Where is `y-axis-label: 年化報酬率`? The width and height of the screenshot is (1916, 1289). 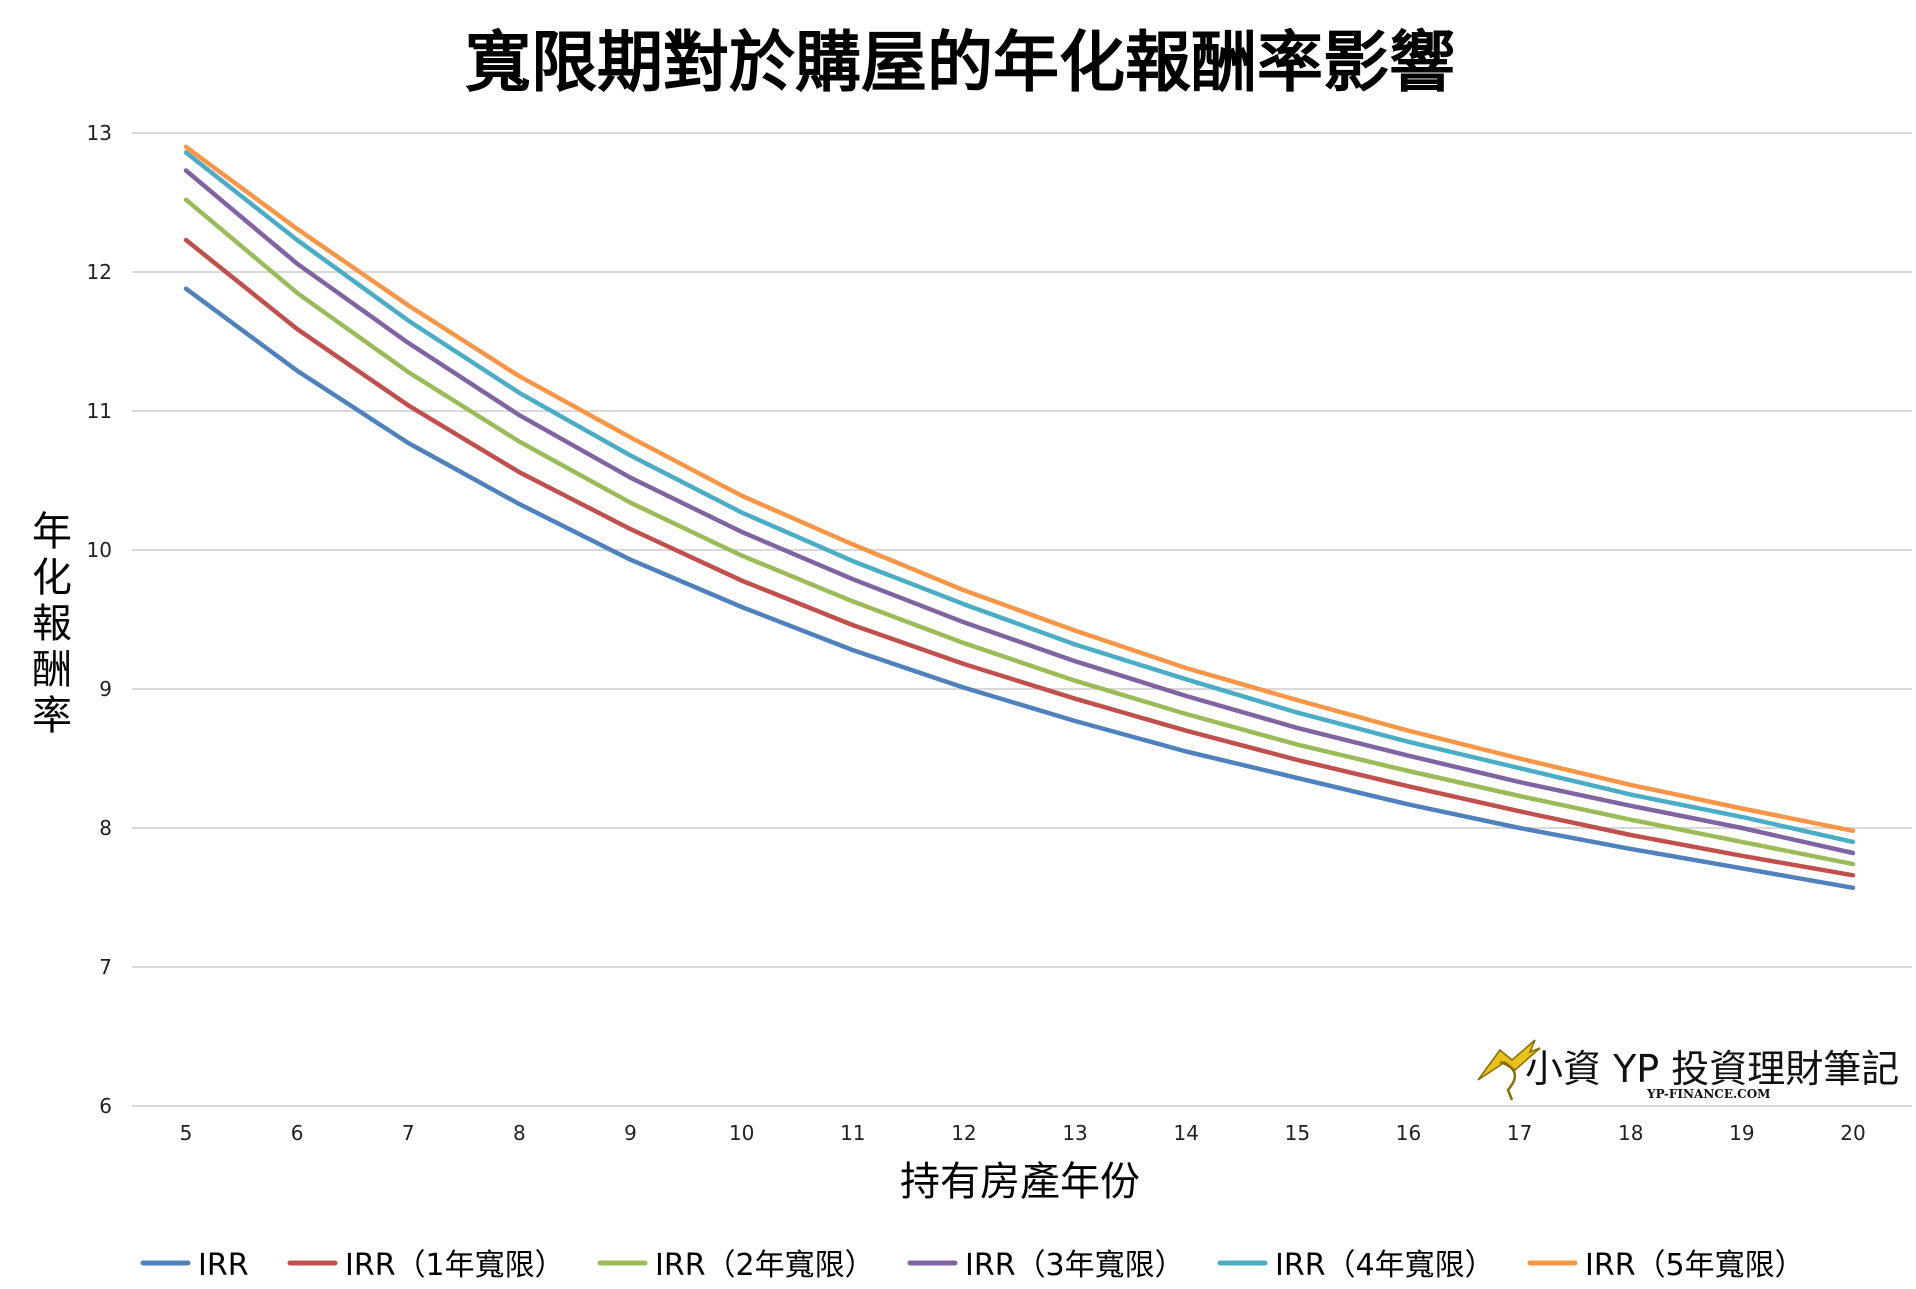 y-axis-label: 年化報酬率 is located at coordinates (52, 624).